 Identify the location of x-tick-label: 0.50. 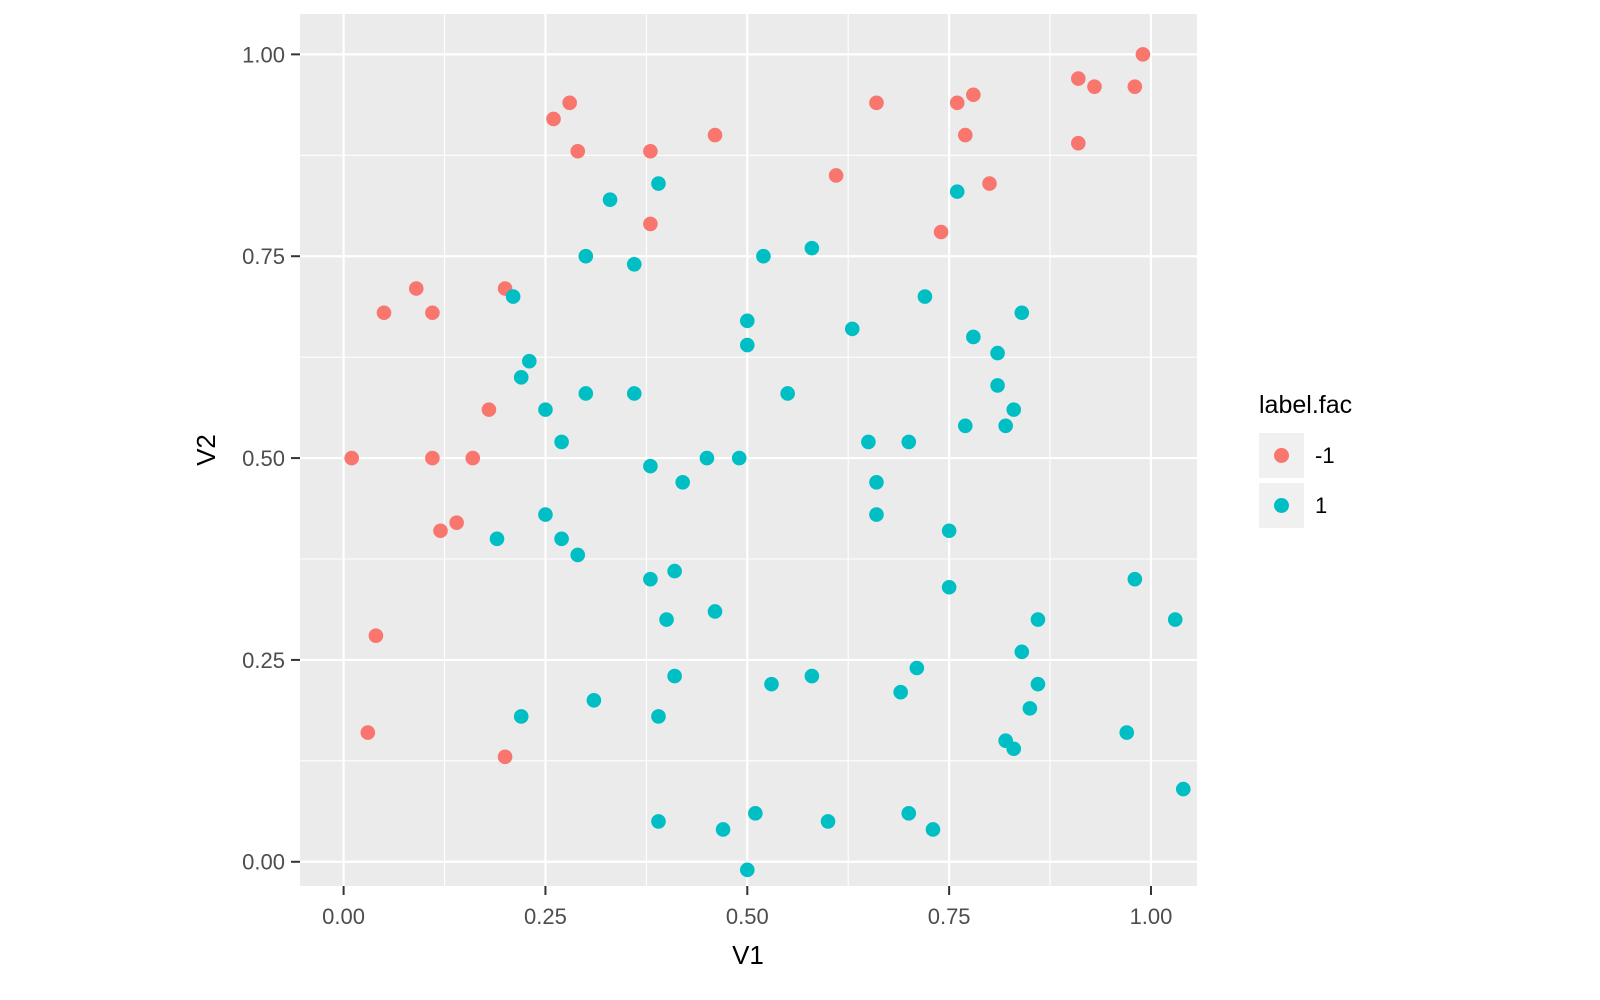
(747, 916).